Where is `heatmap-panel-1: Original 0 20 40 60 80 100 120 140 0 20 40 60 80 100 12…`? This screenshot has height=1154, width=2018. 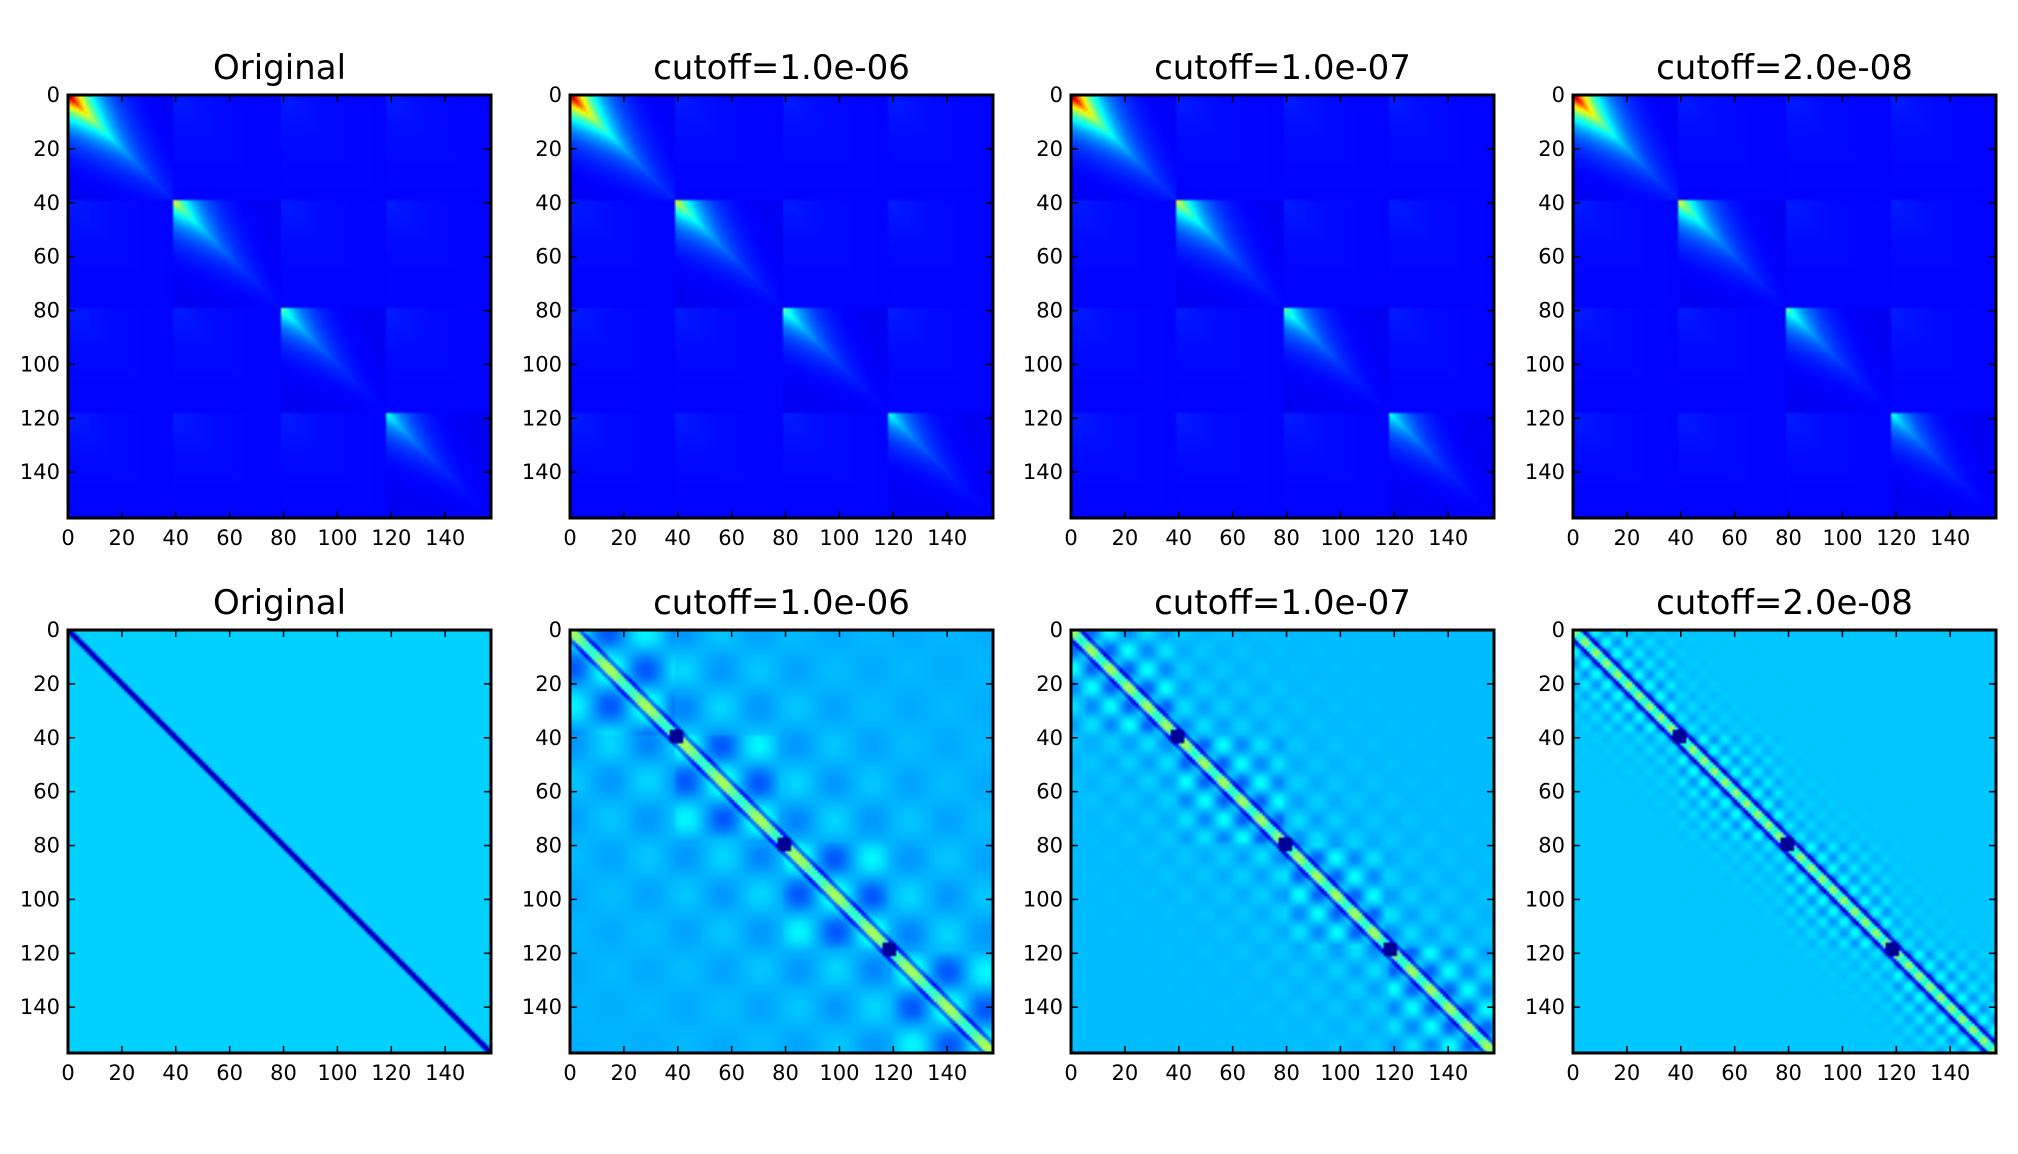
heatmap-panel-1: Original 0 20 40 60 80 100 120 140 0 20 40 60 80 100 12… is located at coordinates (256, 299).